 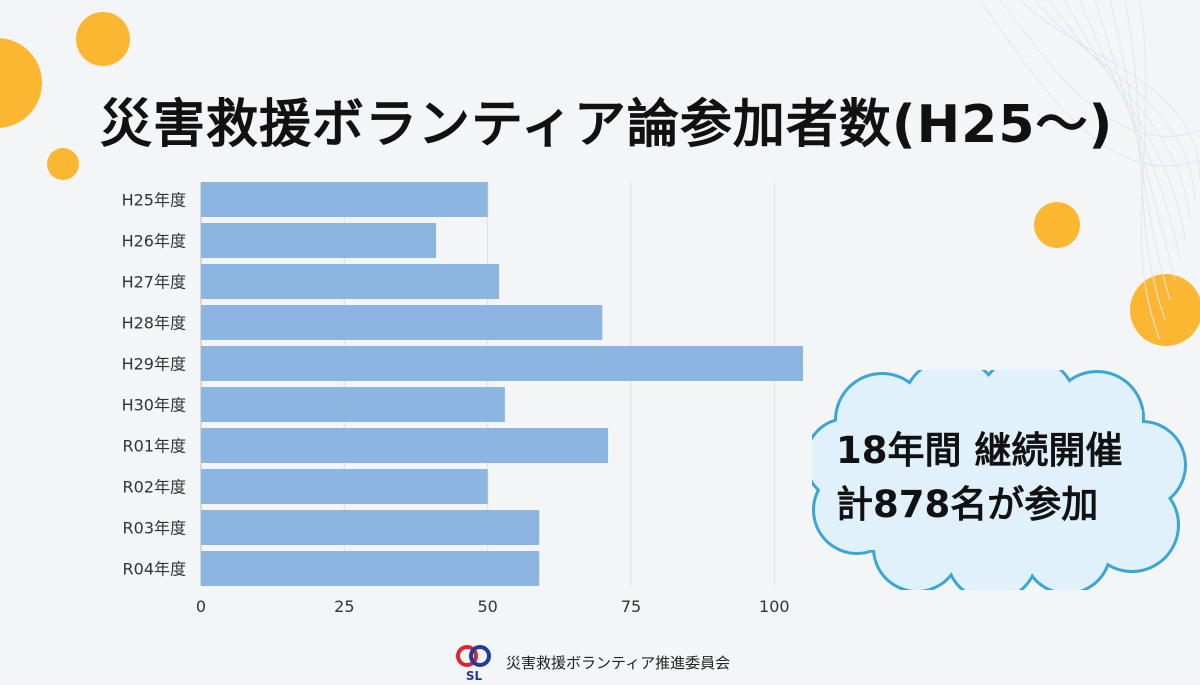 What do you see at coordinates (154, 405) in the screenshot?
I see `y-category-label: H30年度` at bounding box center [154, 405].